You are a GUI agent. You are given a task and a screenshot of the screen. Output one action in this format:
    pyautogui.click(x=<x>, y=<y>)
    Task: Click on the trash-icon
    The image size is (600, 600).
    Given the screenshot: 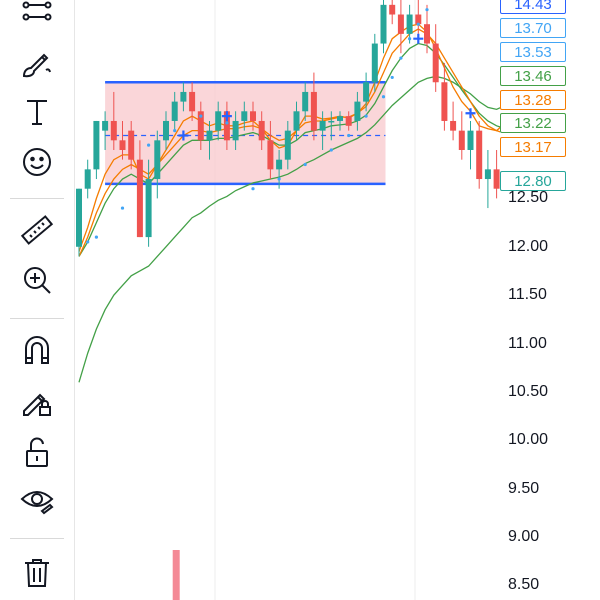 What is the action you would take?
    pyautogui.click(x=37, y=572)
    